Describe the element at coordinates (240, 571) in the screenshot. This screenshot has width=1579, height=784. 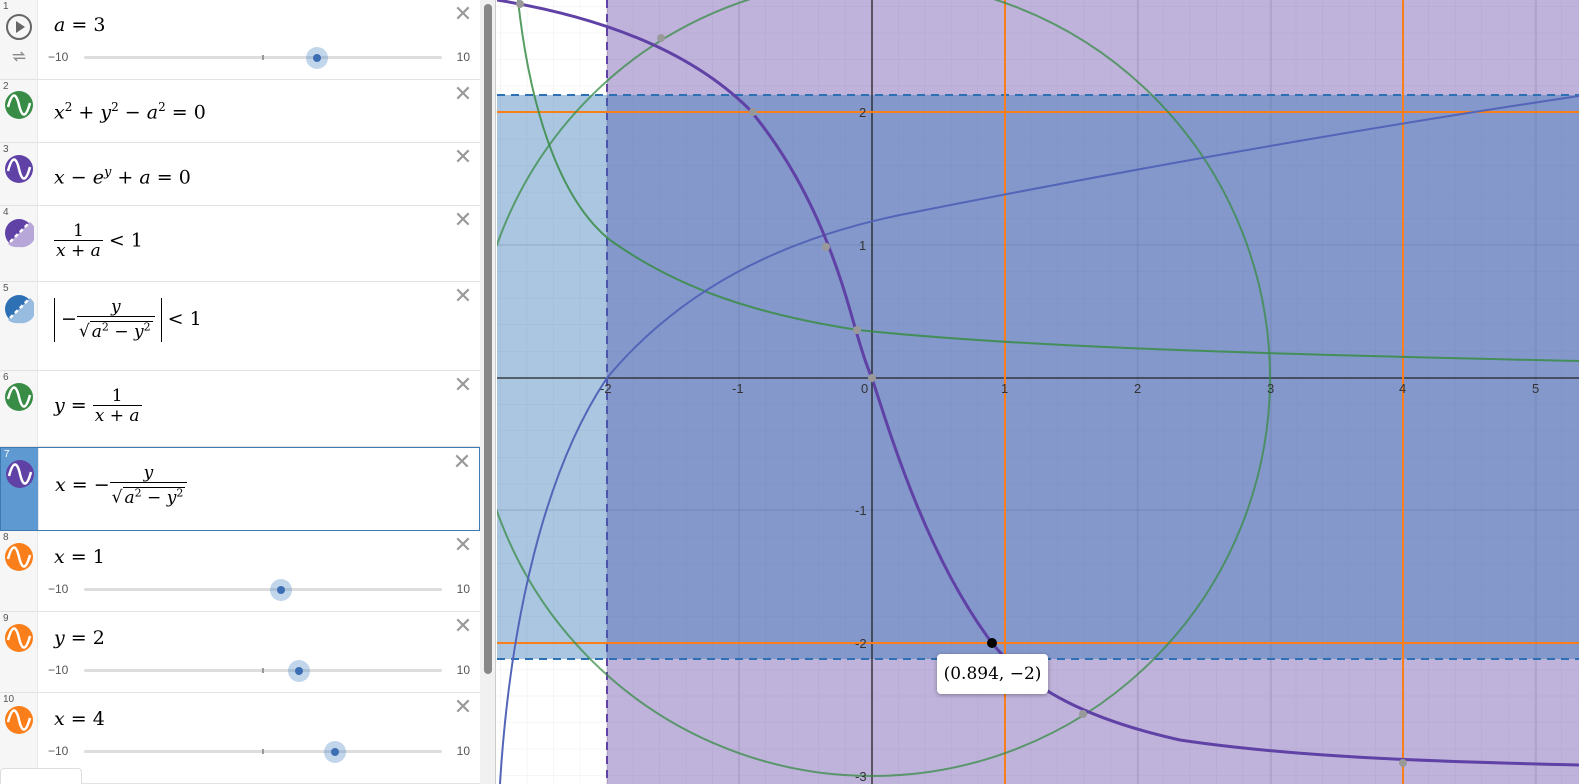
I see `expression-row-8: 8 x = 1 ✕ −10 10` at that location.